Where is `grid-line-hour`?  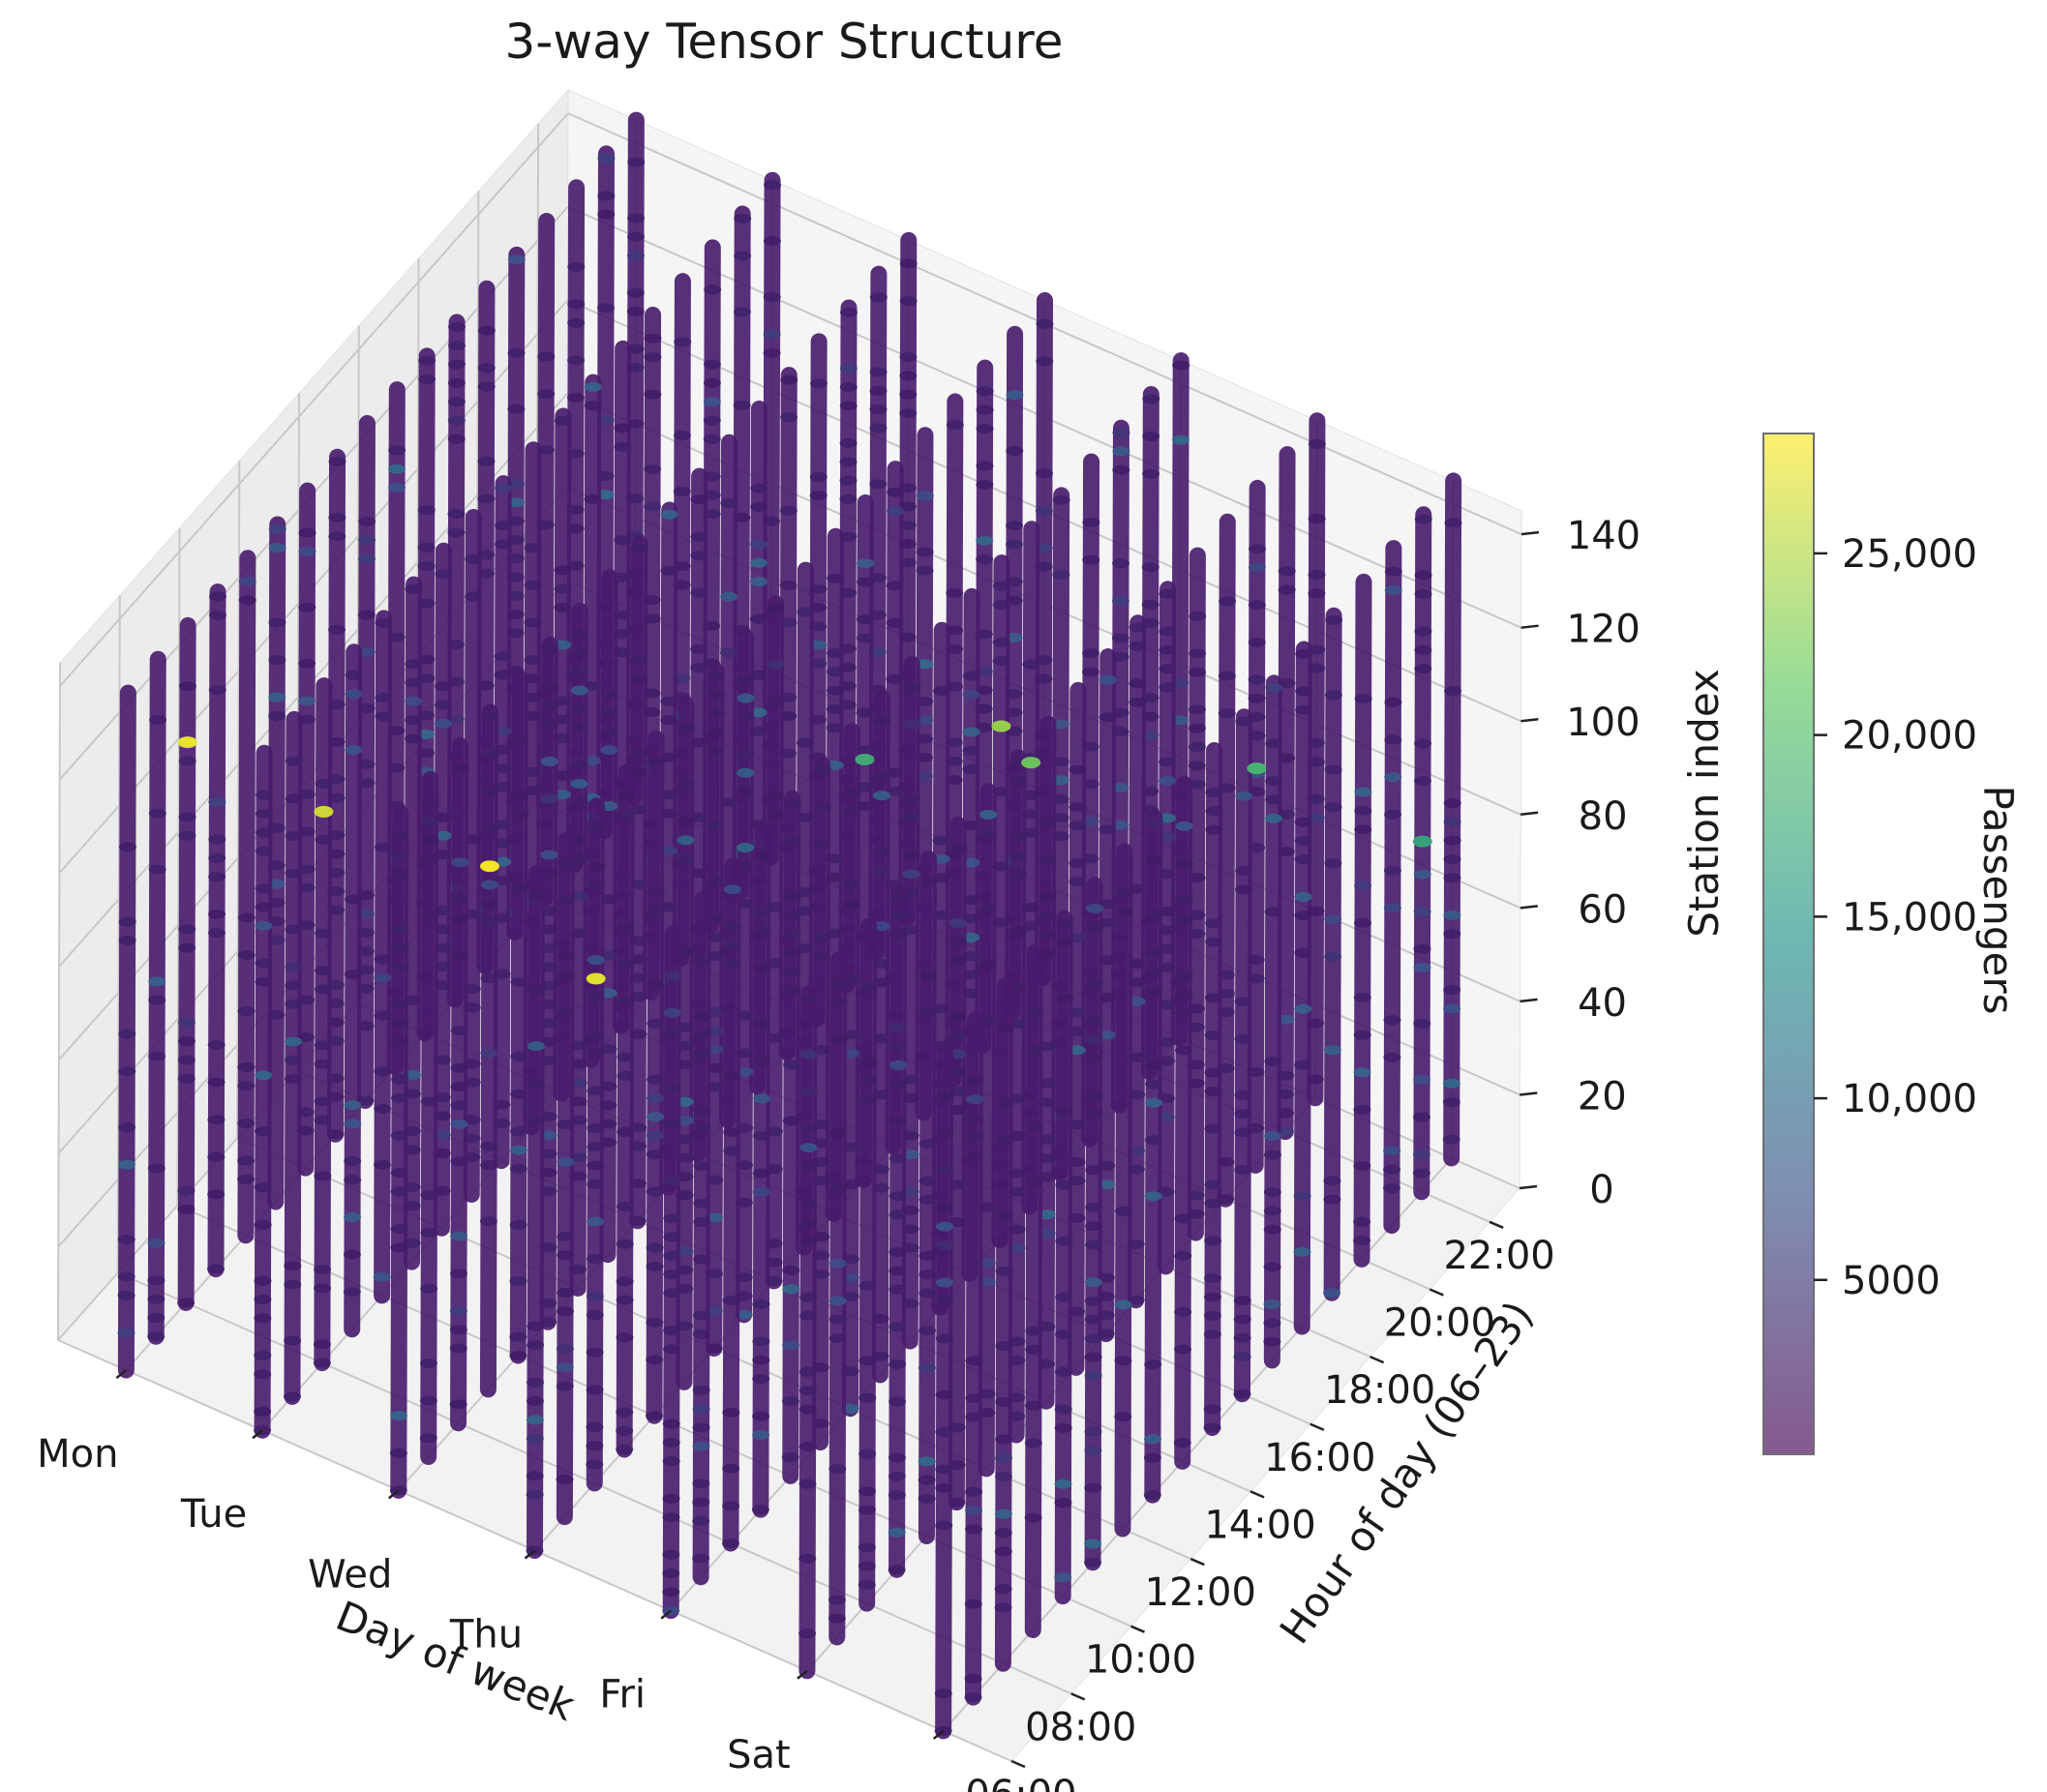
grid-line-hour is located at coordinates (239, 800).